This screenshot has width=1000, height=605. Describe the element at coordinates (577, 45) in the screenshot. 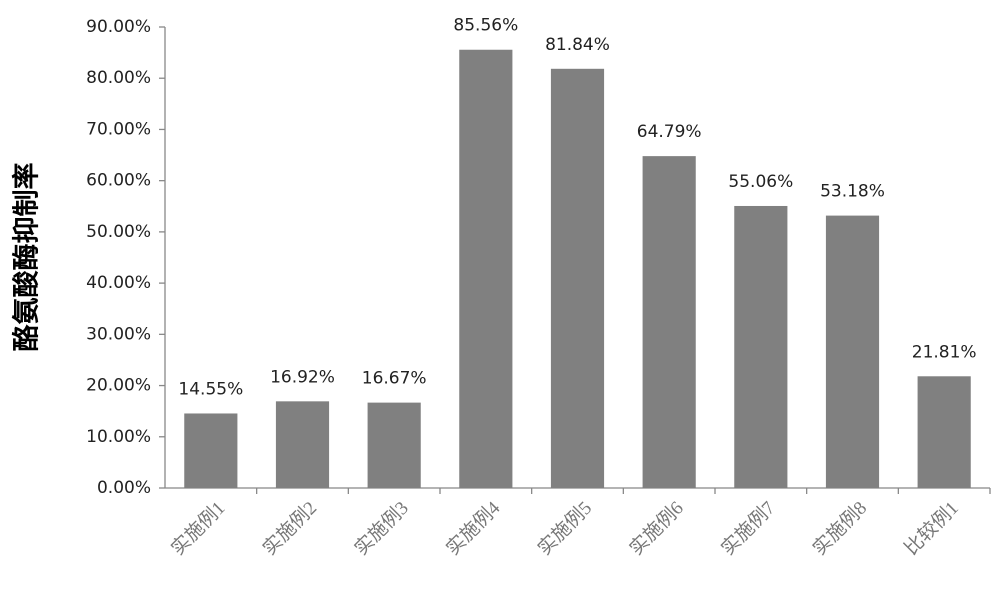

I see `data-label: 81.84%` at that location.